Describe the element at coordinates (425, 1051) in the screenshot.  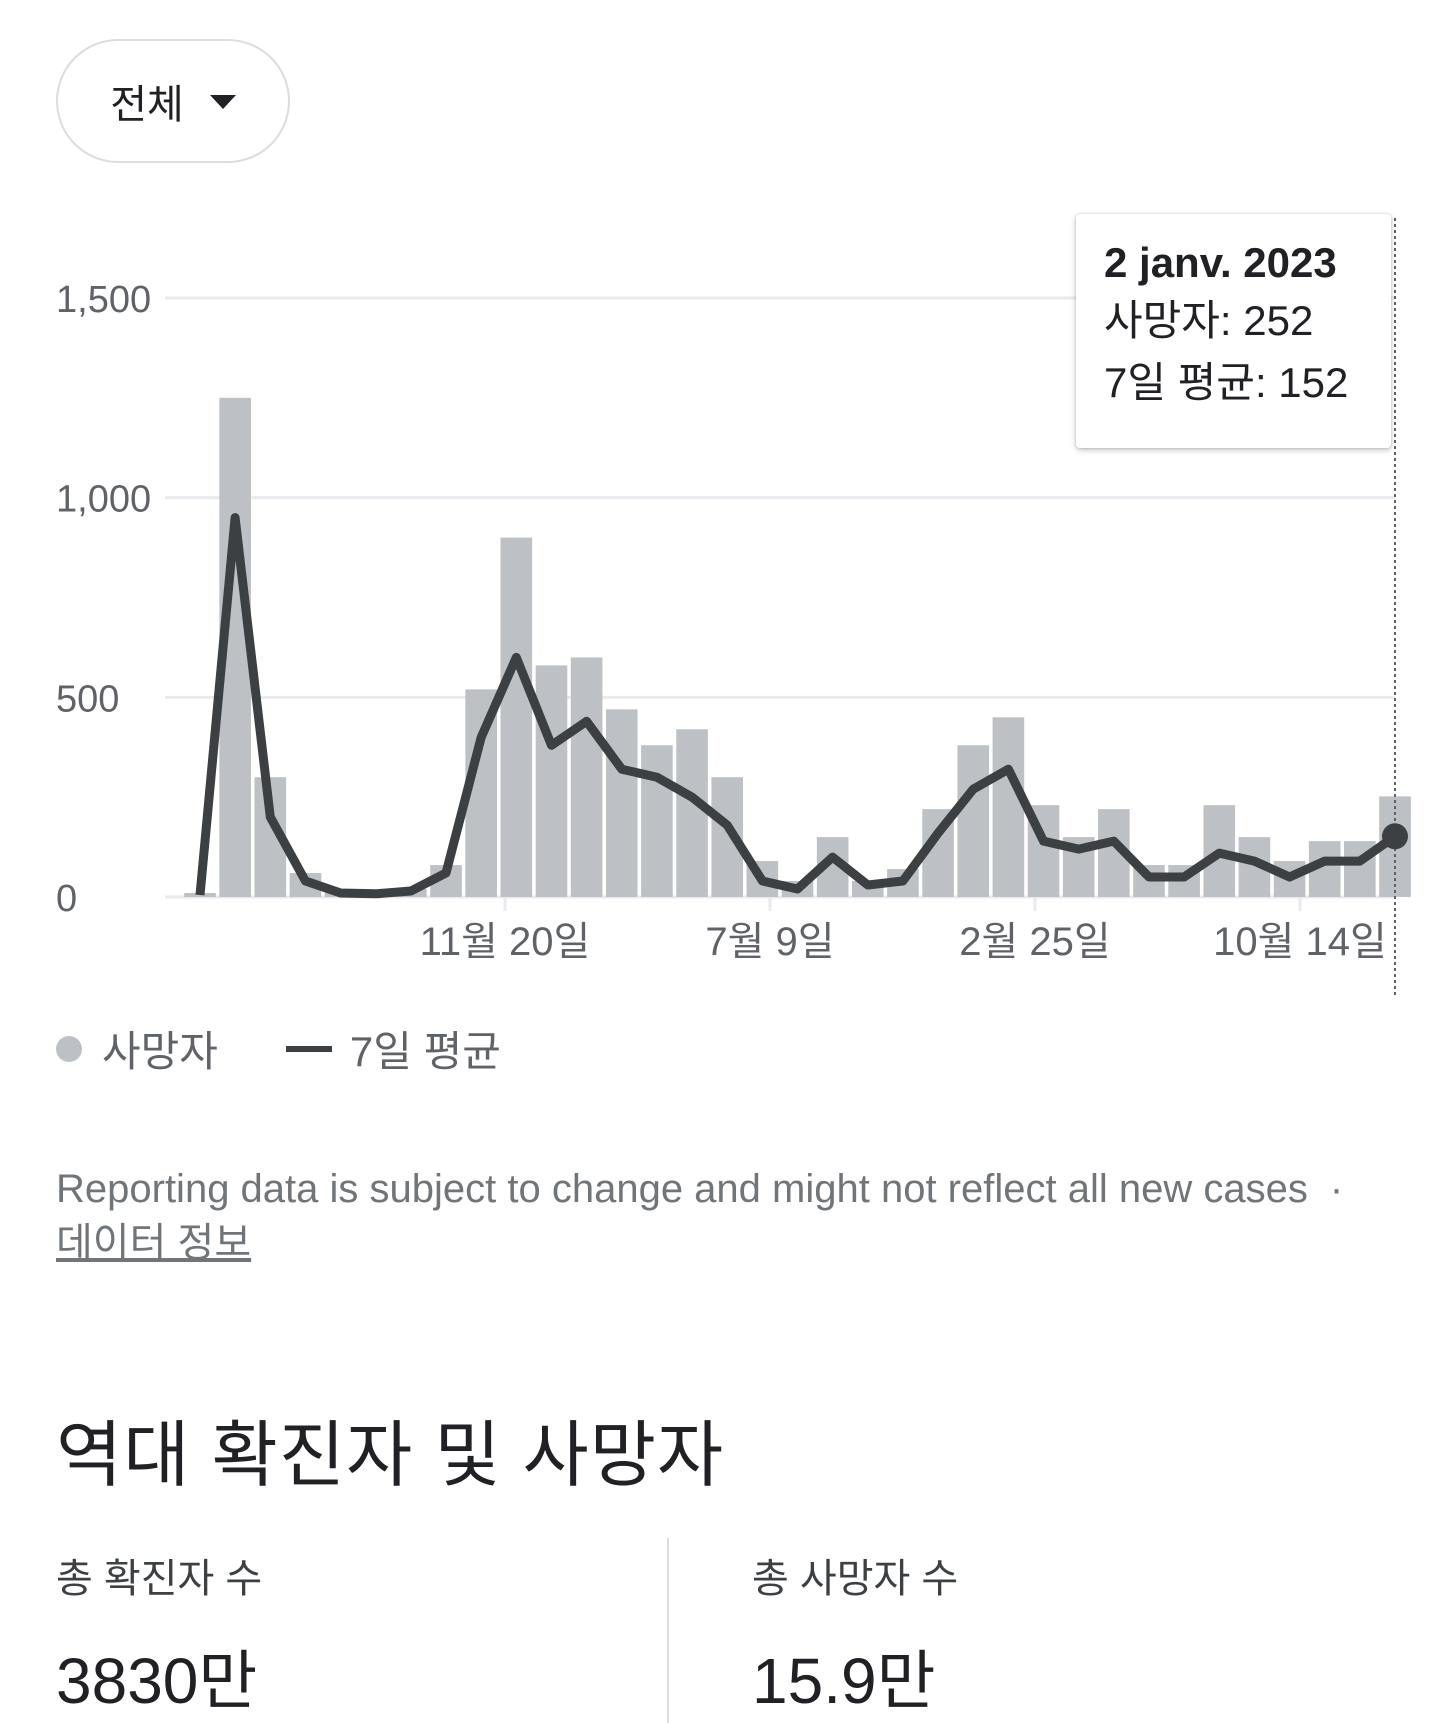
I see `legend-average: 7일 평균` at that location.